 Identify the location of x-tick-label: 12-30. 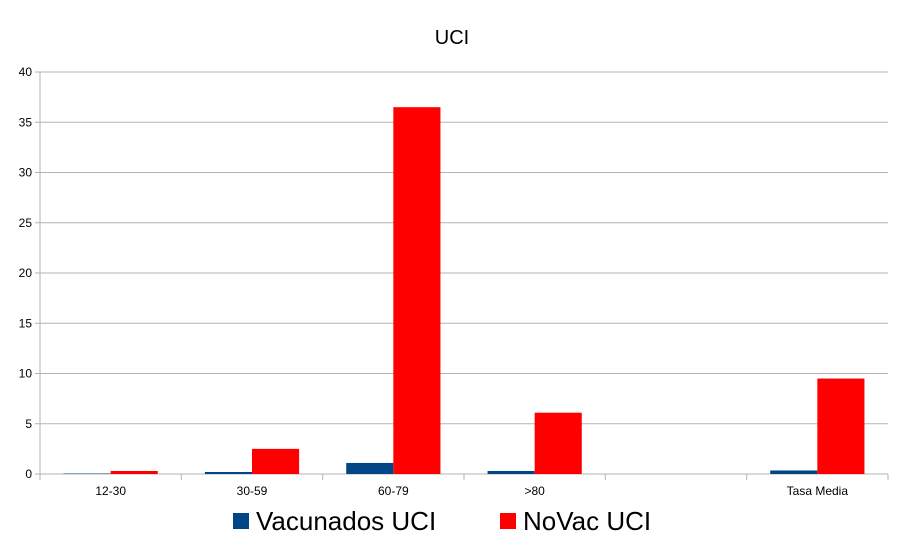
(110, 491).